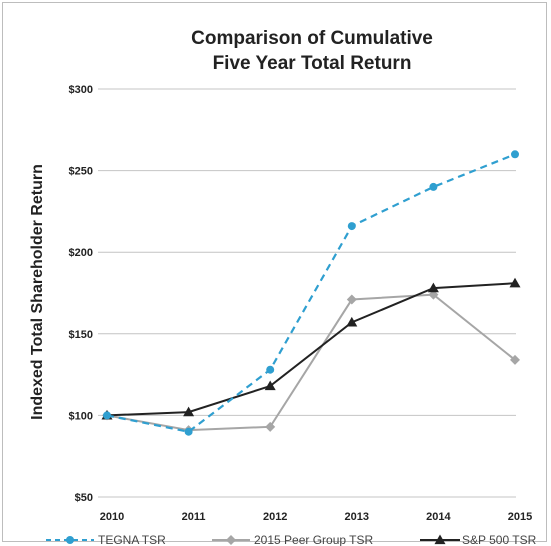 The height and width of the screenshot is (546, 551). I want to click on legend-item-2015-peer-group-tsr: 2015 Peer Group TSR, so click(293, 539).